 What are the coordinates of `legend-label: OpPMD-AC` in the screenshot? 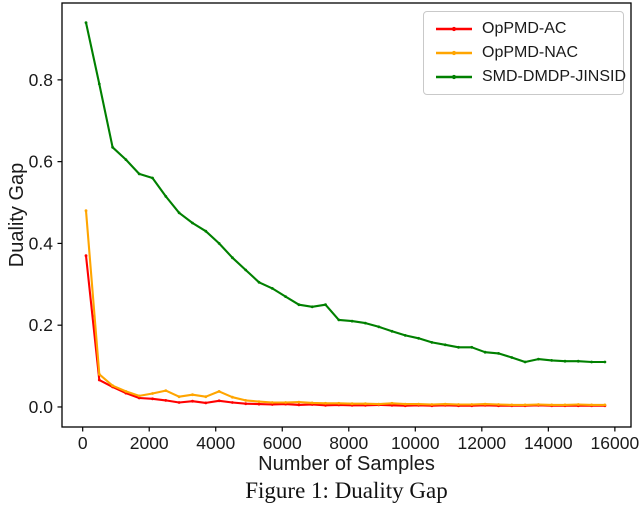 It's located at (524, 28).